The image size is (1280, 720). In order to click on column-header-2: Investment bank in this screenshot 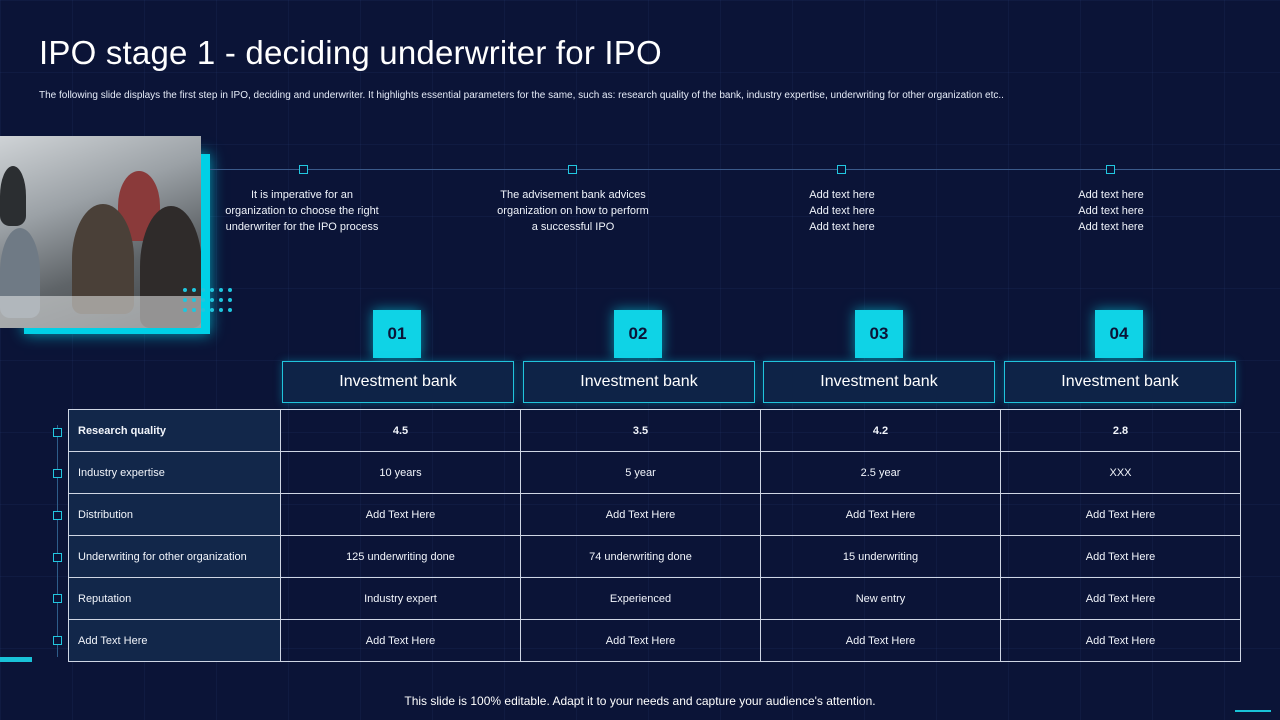, I will do `click(639, 382)`.